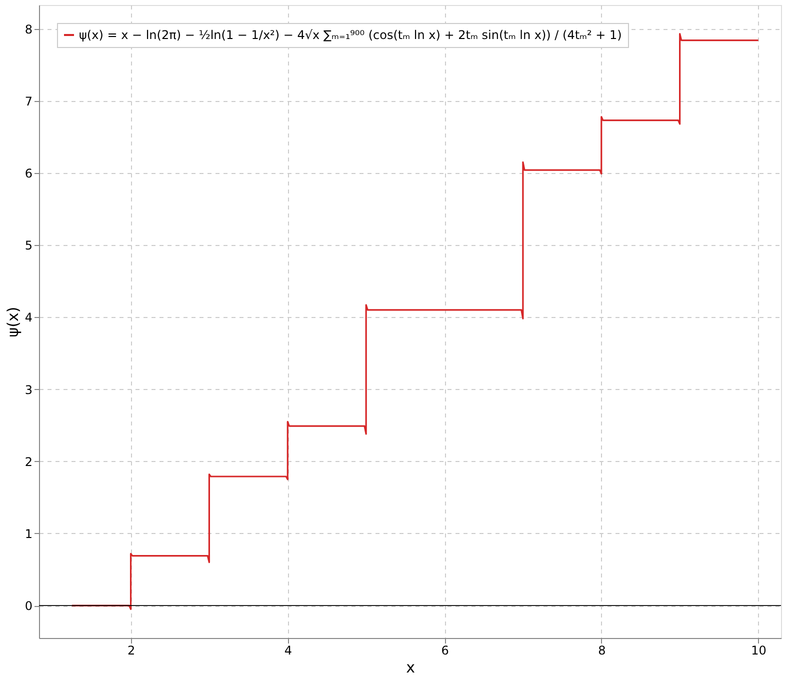 The width and height of the screenshot is (787, 680). Describe the element at coordinates (28, 101) in the screenshot. I see `y-tick-label: 7` at that location.